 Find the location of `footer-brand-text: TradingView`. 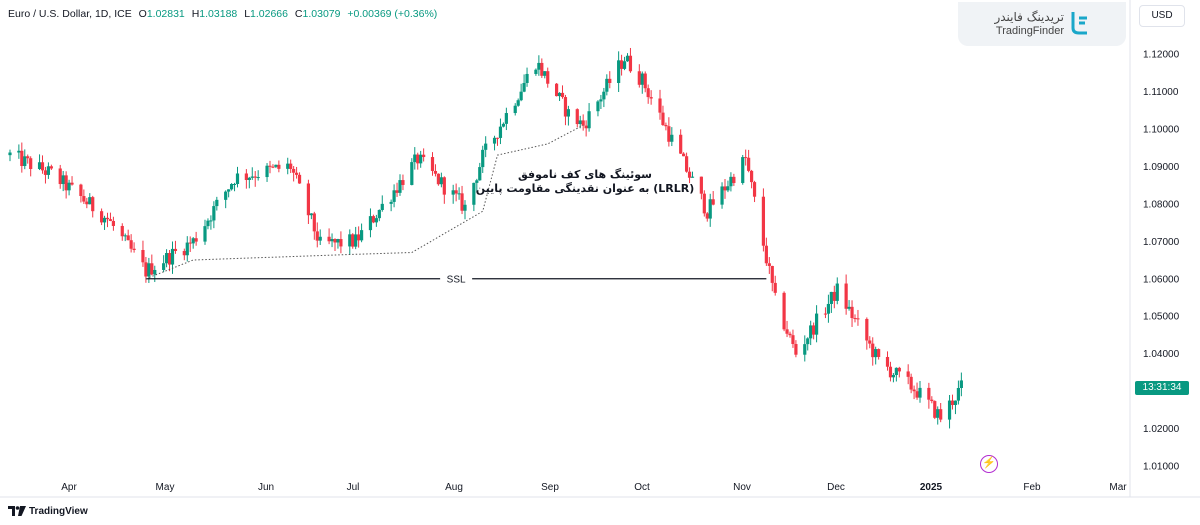

footer-brand-text: TradingView is located at coordinates (58, 511).